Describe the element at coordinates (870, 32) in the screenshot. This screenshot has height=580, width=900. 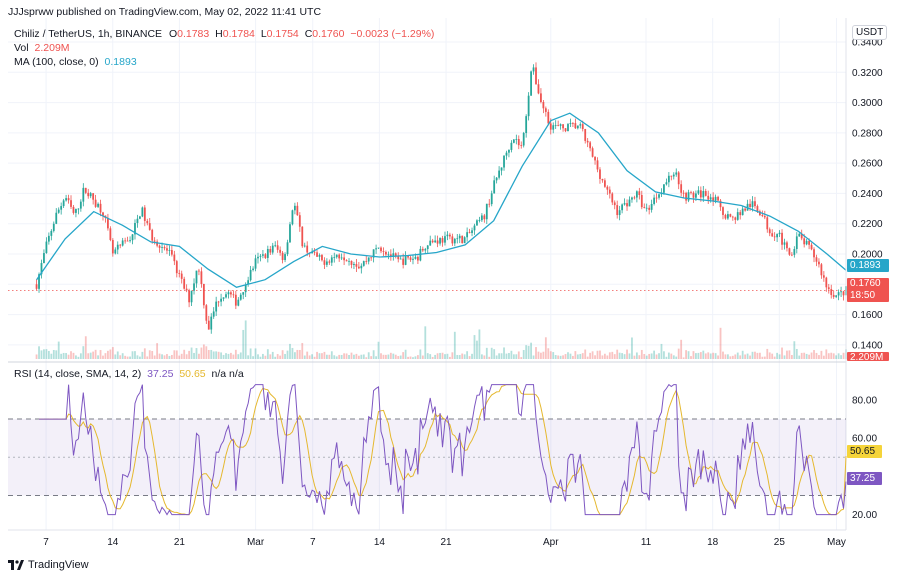
I see `currency-button: USDT` at that location.